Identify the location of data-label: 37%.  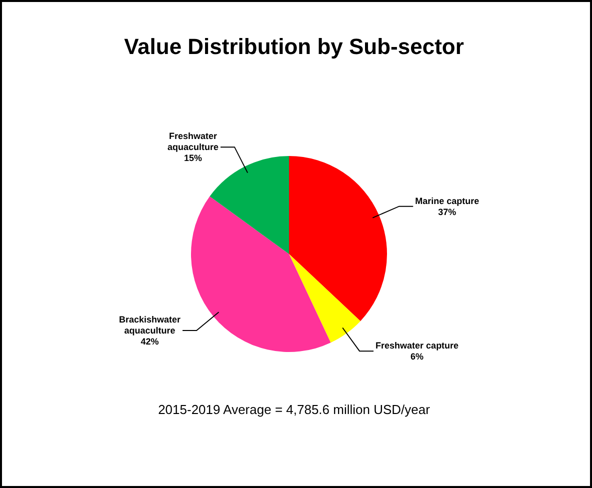
(447, 211).